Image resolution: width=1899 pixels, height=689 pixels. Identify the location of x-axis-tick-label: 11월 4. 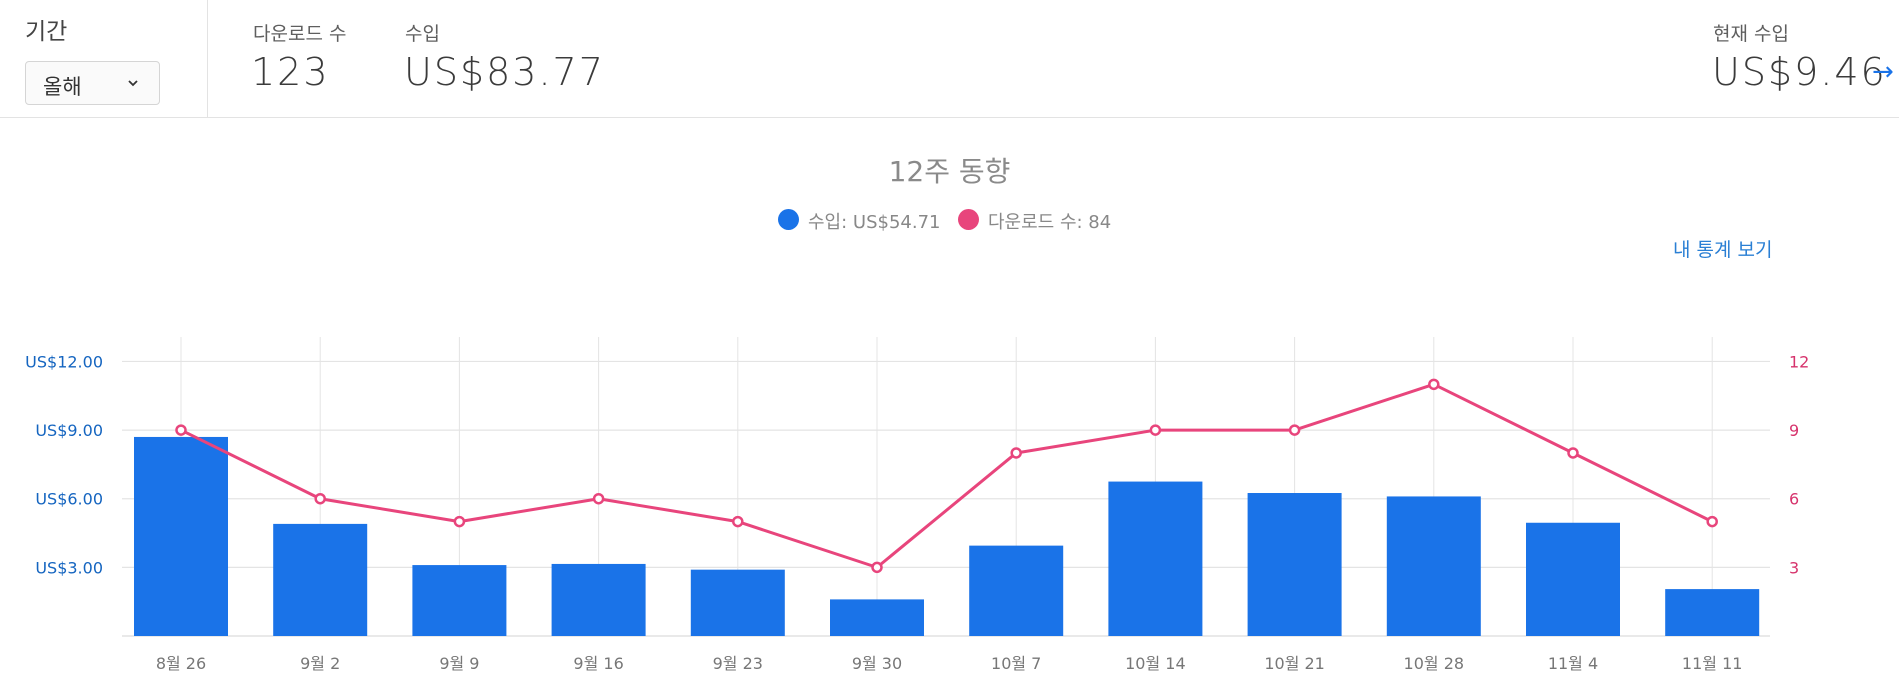
(1573, 663).